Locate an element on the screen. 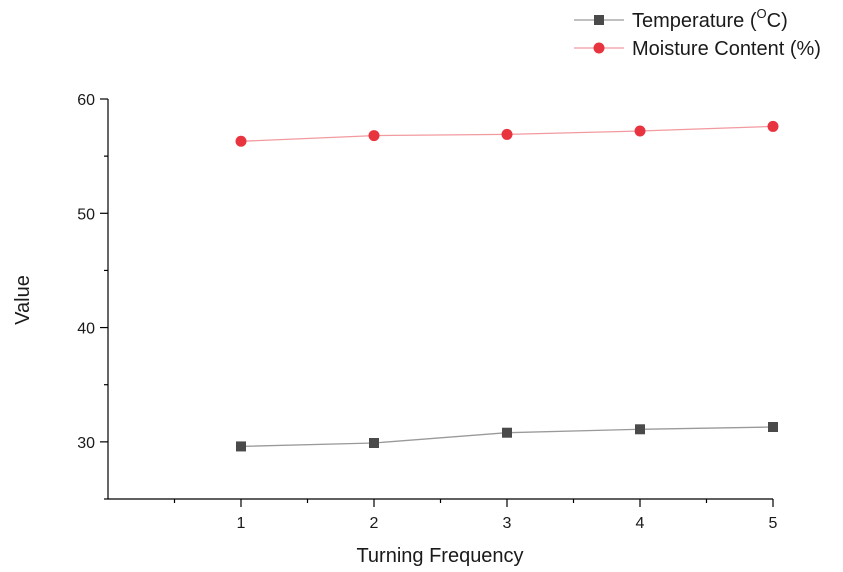 Image resolution: width=843 pixels, height=572 pixels. series-temperature is located at coordinates (507, 437).